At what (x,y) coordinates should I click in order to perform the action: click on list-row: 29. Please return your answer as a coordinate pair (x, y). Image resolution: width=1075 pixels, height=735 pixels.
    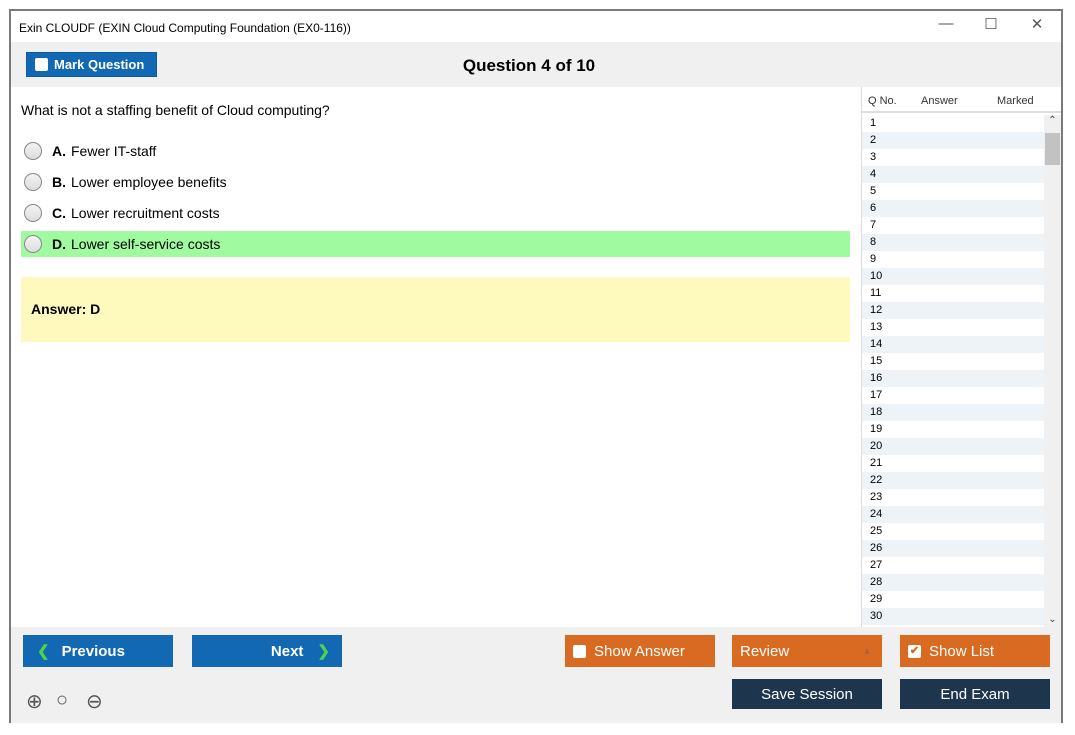
    Looking at the image, I should click on (876, 599).